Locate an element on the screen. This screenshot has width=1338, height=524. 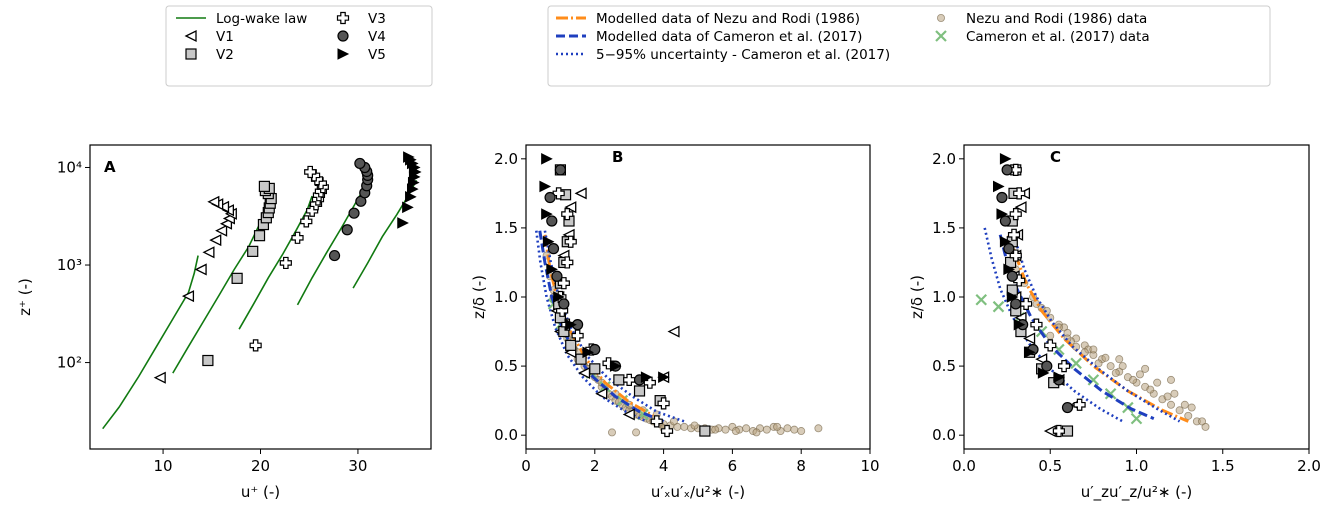
panel-a-ytick-label: 10³ is located at coordinates (69, 265).